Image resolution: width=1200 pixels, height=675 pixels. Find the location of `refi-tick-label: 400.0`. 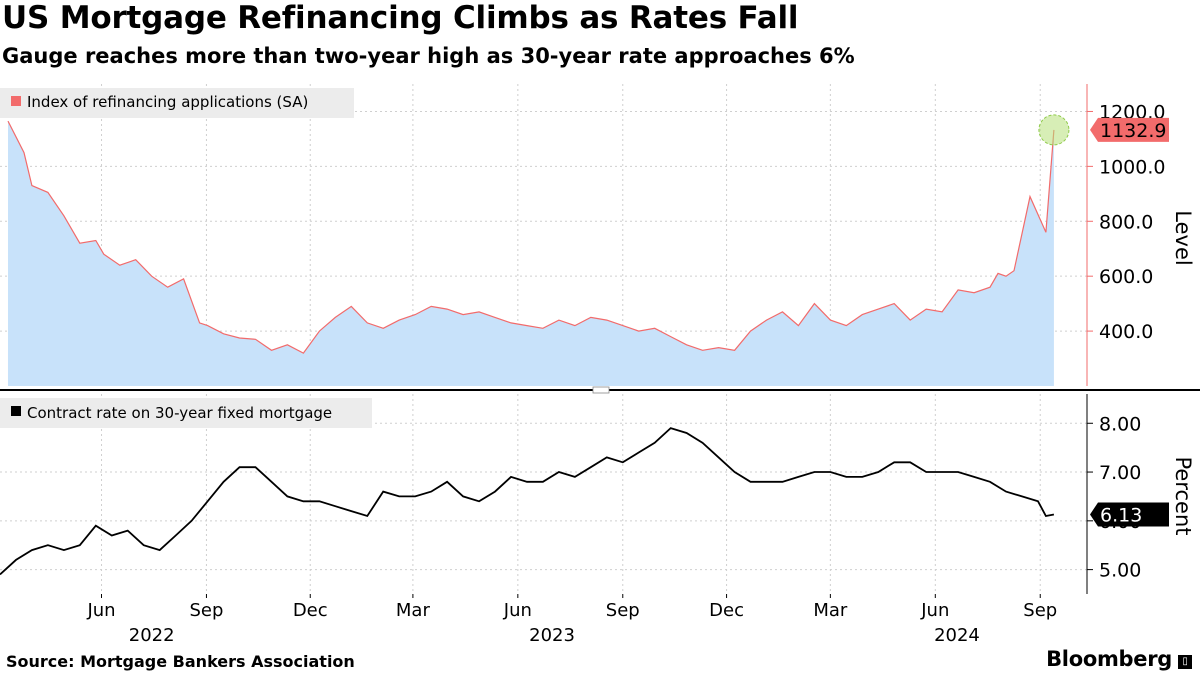

refi-tick-label: 400.0 is located at coordinates (1126, 332).